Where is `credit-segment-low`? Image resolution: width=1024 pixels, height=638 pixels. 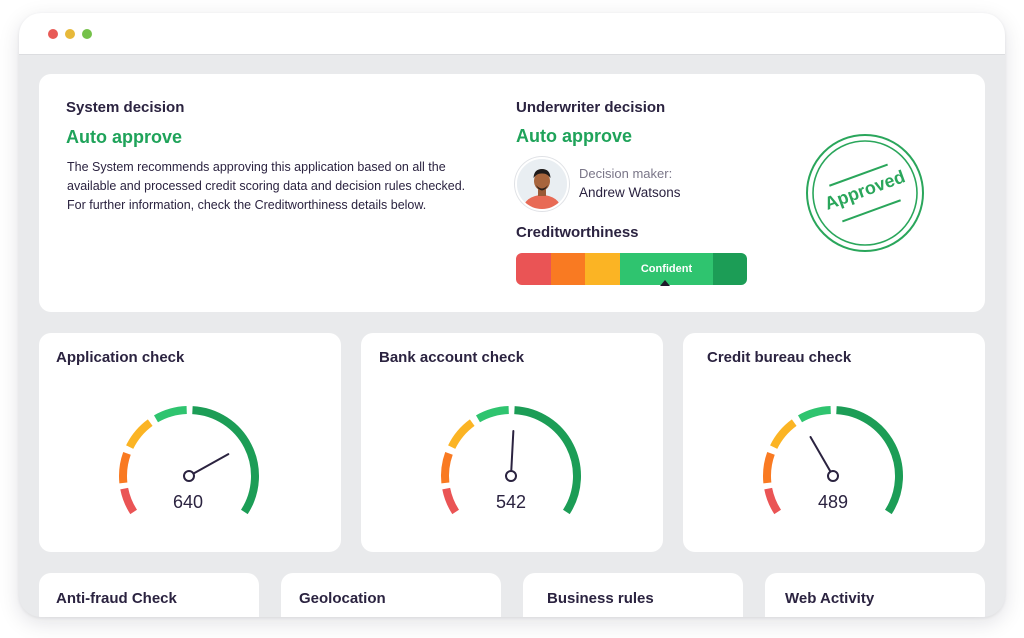 credit-segment-low is located at coordinates (568, 269).